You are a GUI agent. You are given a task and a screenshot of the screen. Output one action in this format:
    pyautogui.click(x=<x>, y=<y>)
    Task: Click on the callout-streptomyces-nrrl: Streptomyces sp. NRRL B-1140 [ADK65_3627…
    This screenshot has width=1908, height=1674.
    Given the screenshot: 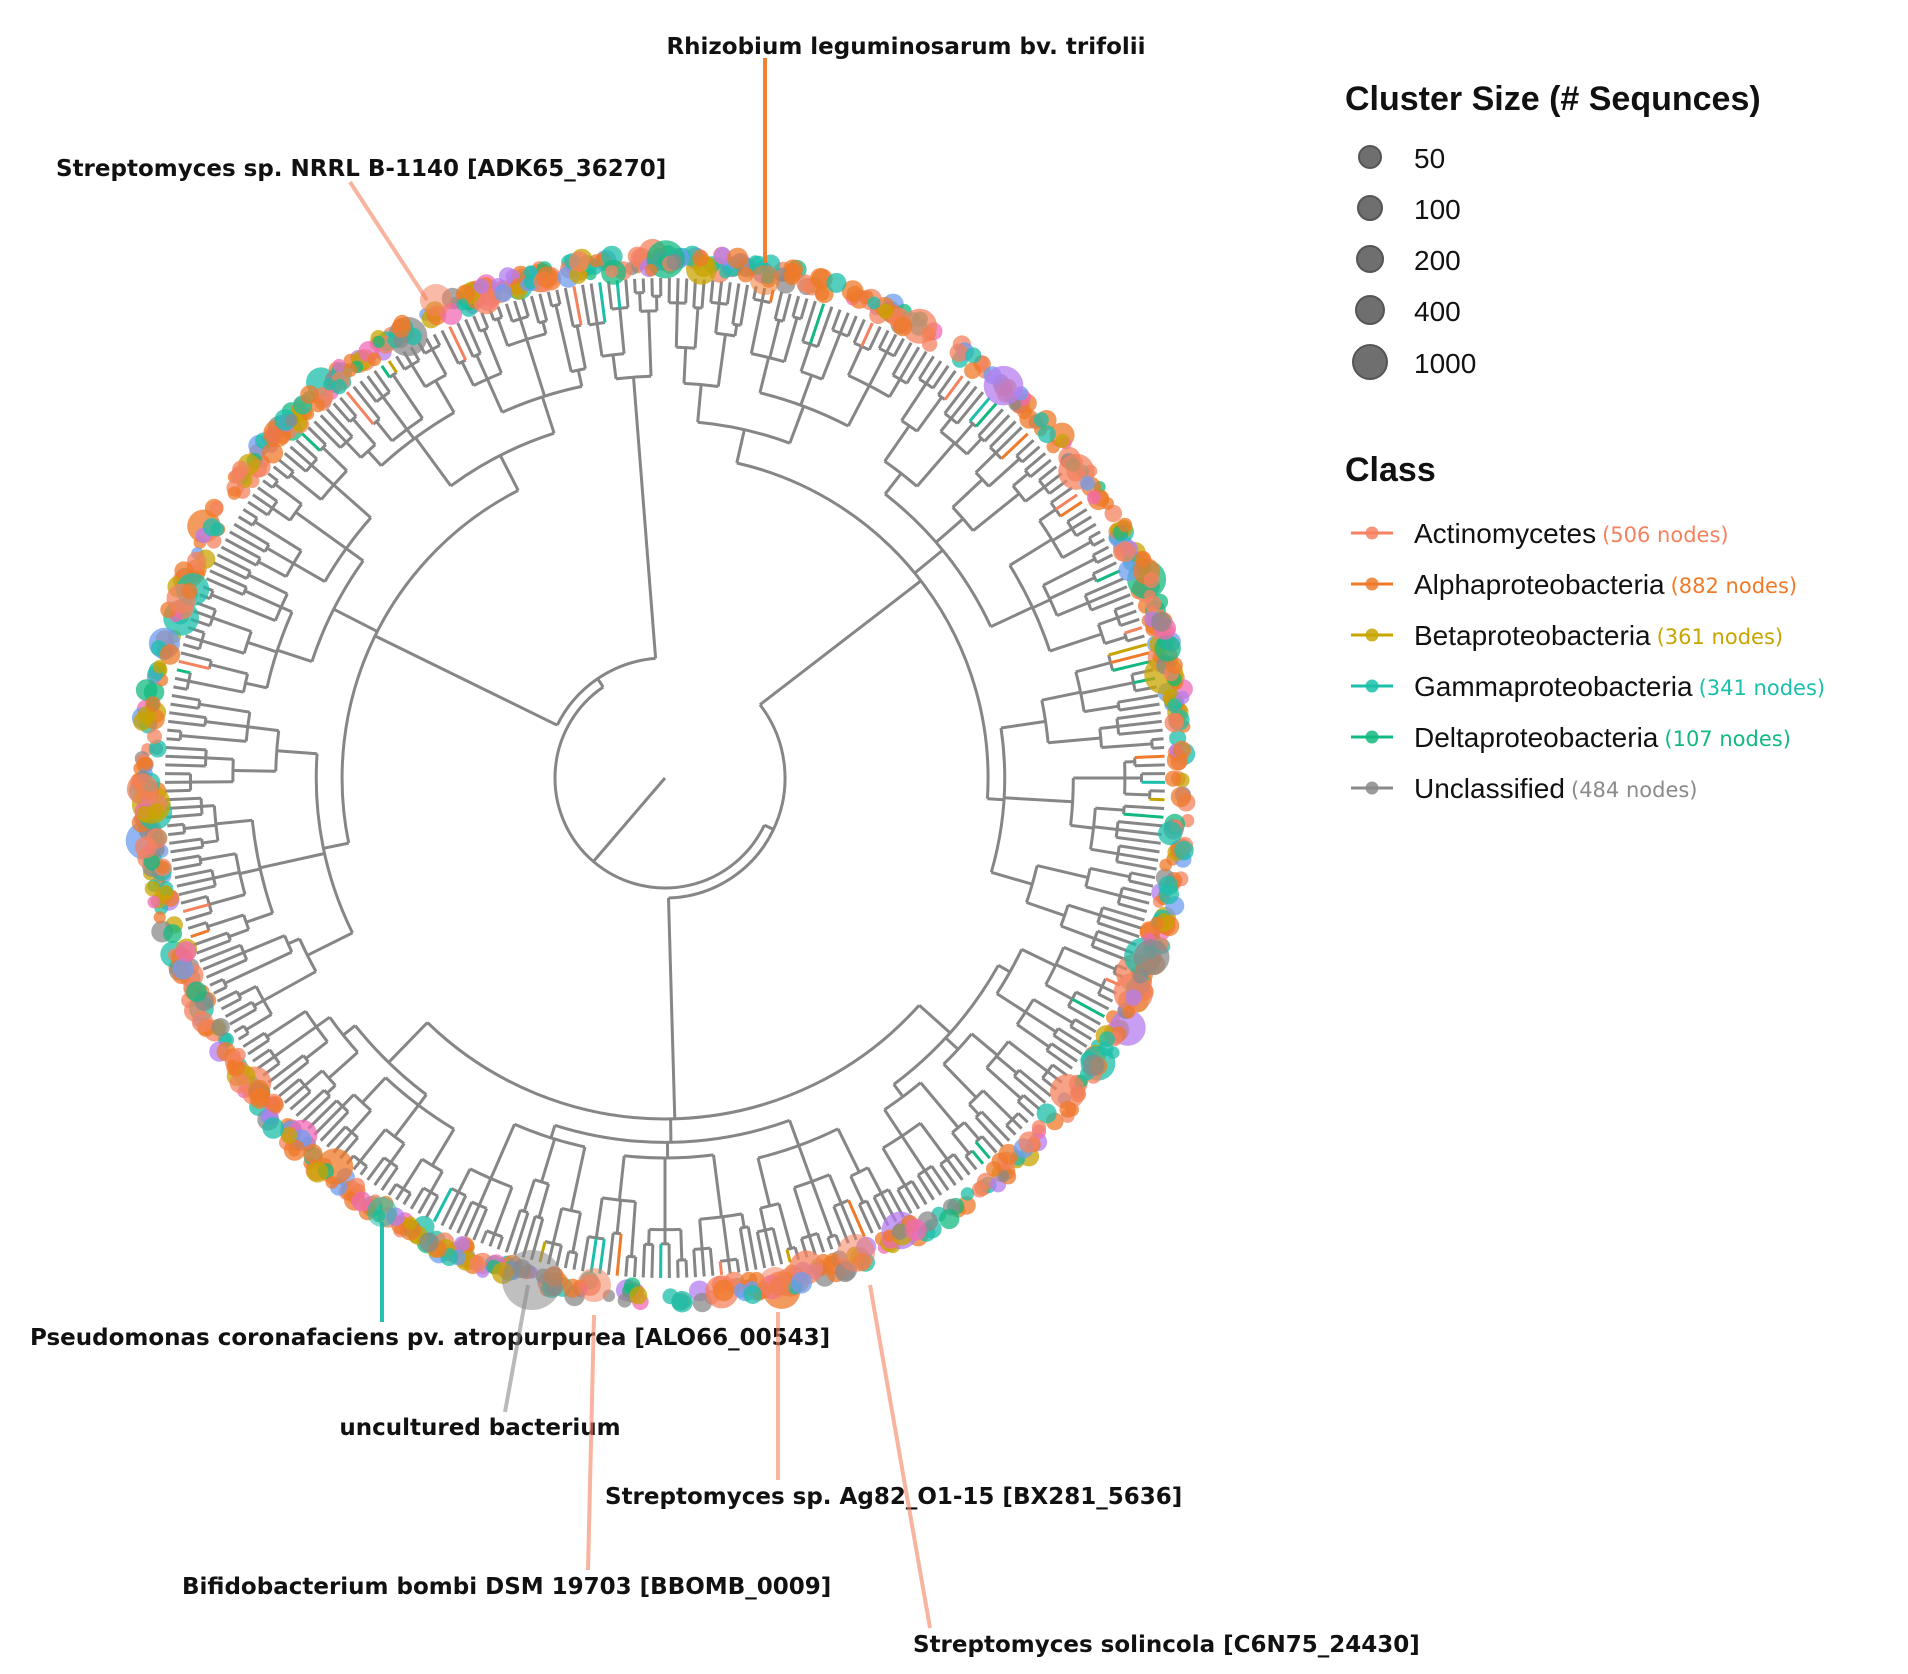 What is the action you would take?
    pyautogui.click(x=361, y=229)
    